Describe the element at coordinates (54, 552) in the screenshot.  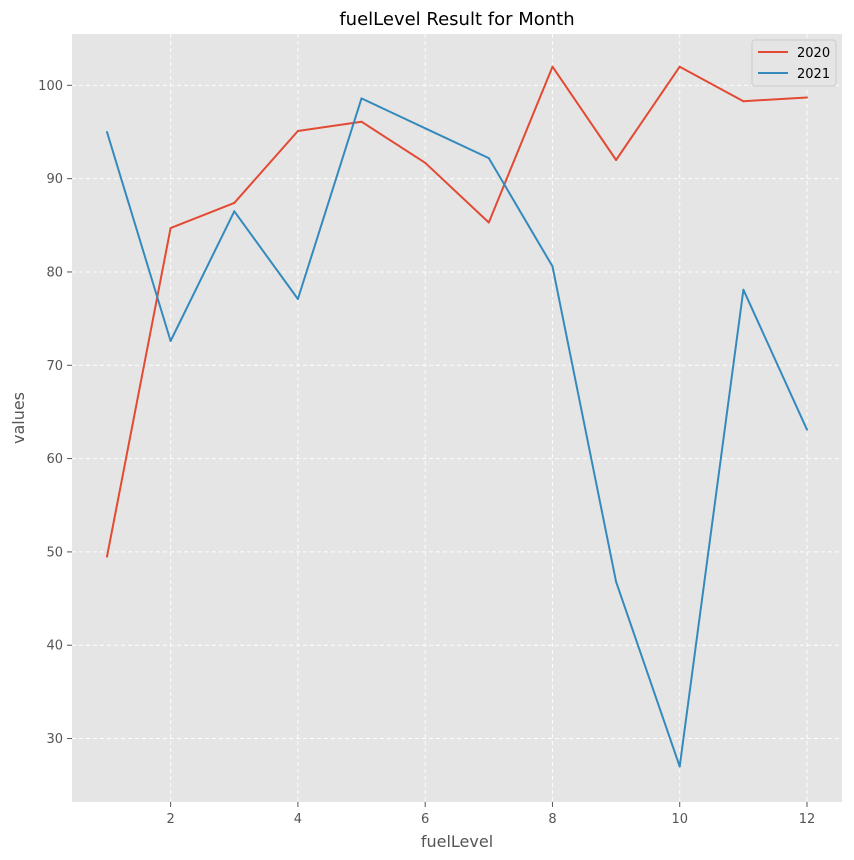
I see `y-tick-label: 50` at that location.